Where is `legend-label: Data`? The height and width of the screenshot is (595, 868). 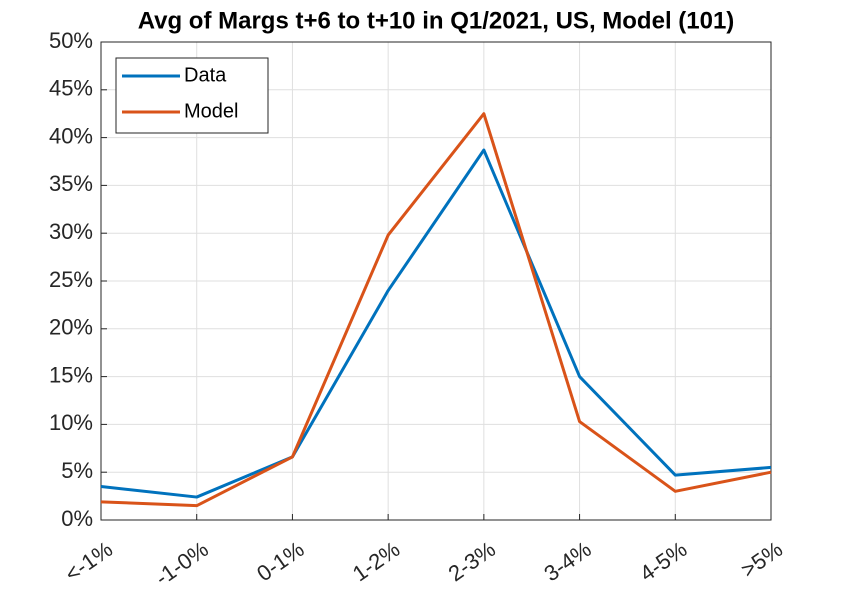
legend-label: Data is located at coordinates (205, 75).